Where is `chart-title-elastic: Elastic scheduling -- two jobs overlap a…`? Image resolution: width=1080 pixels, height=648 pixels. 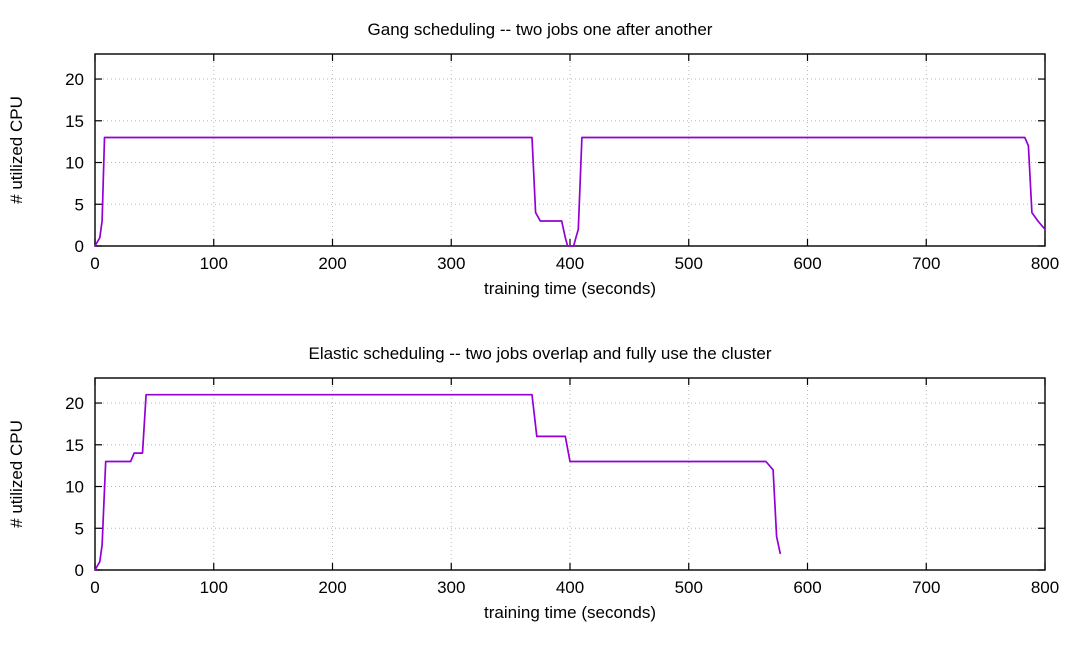 chart-title-elastic: Elastic scheduling -- two jobs overlap a… is located at coordinates (540, 353).